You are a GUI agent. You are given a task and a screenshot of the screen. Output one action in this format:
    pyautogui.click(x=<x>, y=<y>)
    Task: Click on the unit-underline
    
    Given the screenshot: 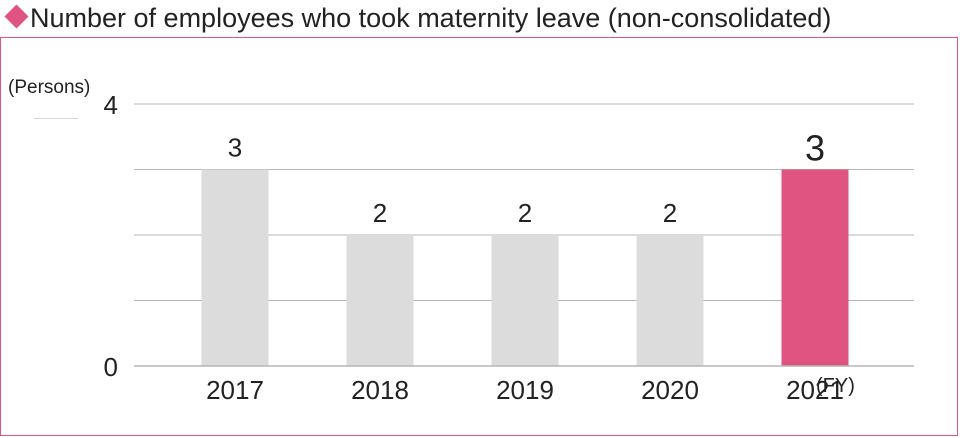 What is the action you would take?
    pyautogui.click(x=56, y=118)
    